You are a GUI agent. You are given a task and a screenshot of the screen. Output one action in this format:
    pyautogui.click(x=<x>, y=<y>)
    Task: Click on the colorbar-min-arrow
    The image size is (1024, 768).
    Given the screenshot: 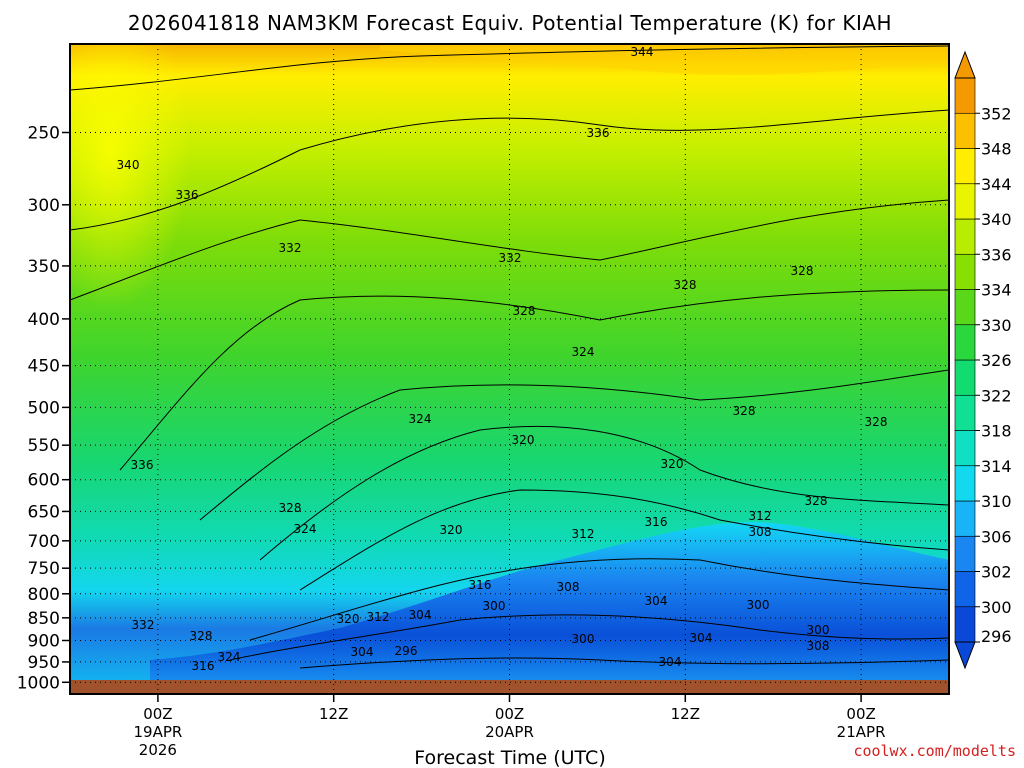 What is the action you would take?
    pyautogui.click(x=965, y=655)
    